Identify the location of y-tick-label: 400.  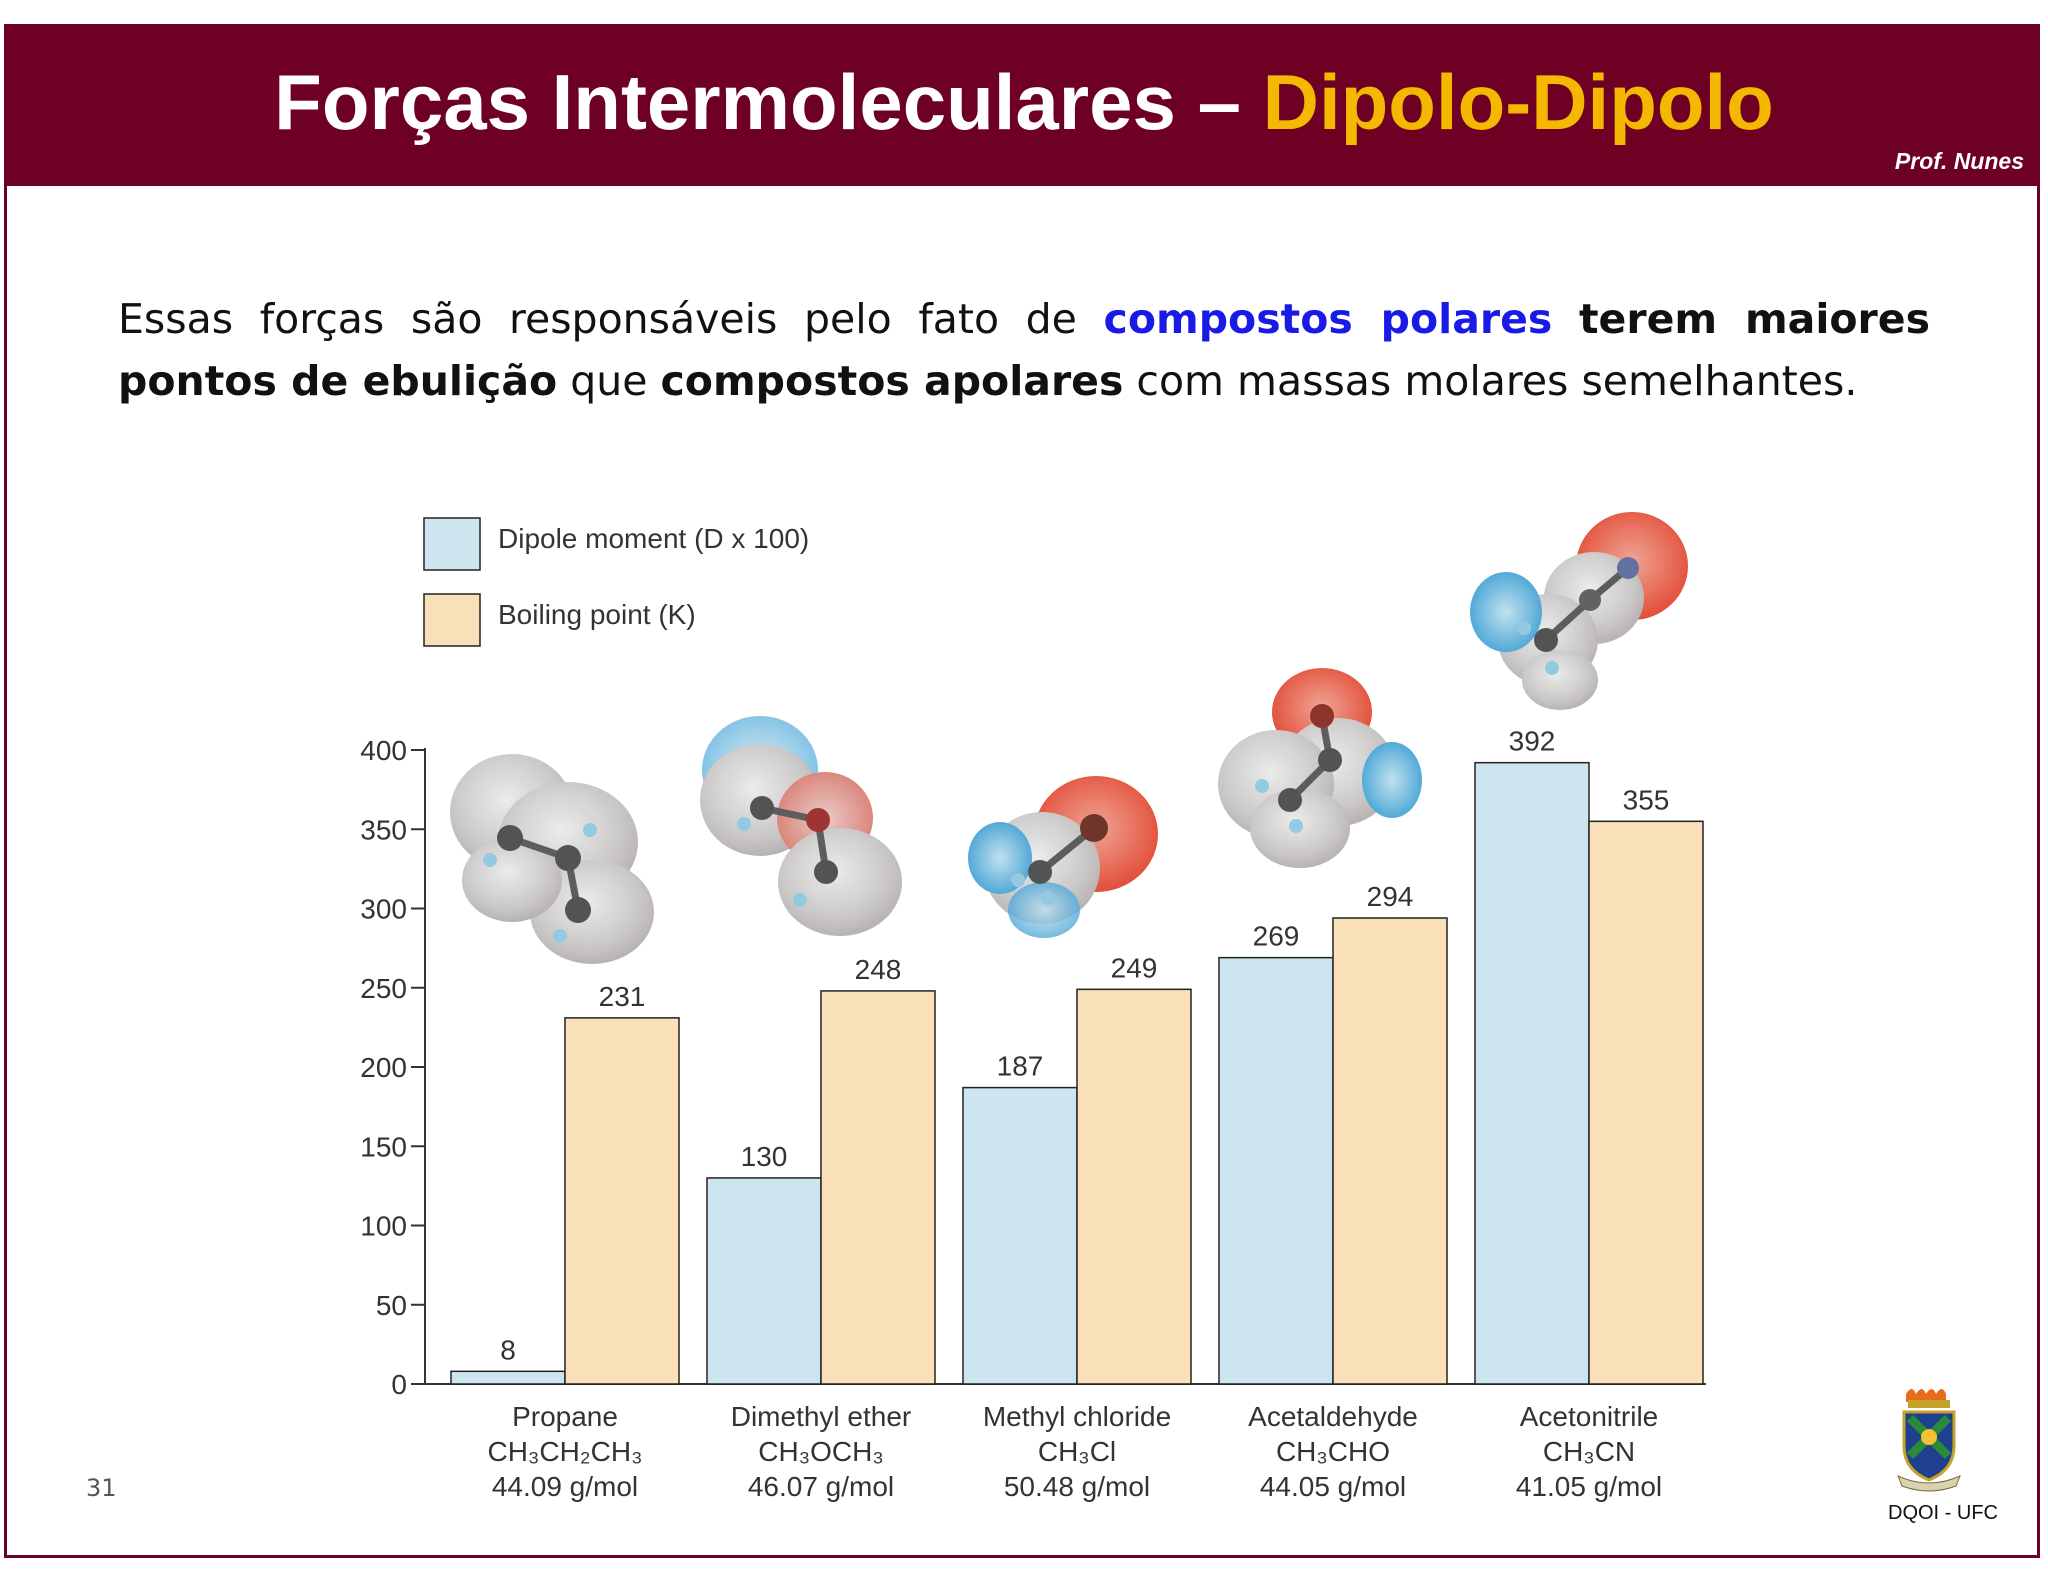
(383, 750).